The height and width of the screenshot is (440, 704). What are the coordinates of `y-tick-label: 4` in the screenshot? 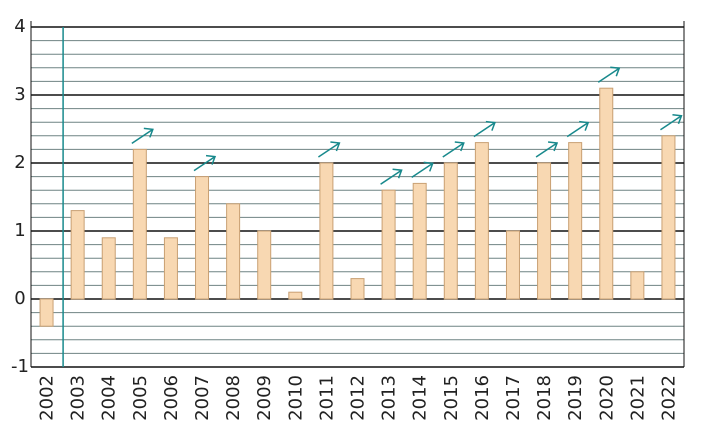 It's located at (19, 26).